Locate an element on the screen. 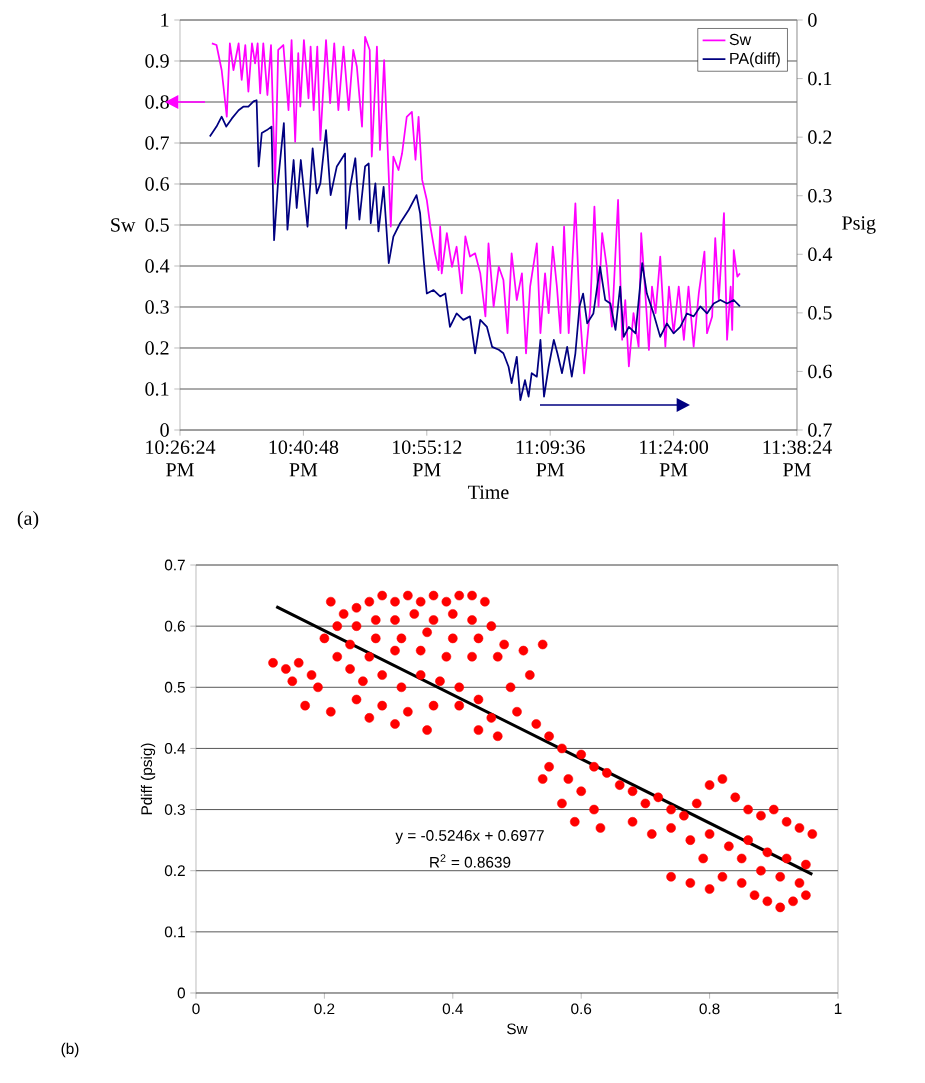 The height and width of the screenshot is (1083, 925). y2-tick-label: 0.1 is located at coordinates (820, 78).